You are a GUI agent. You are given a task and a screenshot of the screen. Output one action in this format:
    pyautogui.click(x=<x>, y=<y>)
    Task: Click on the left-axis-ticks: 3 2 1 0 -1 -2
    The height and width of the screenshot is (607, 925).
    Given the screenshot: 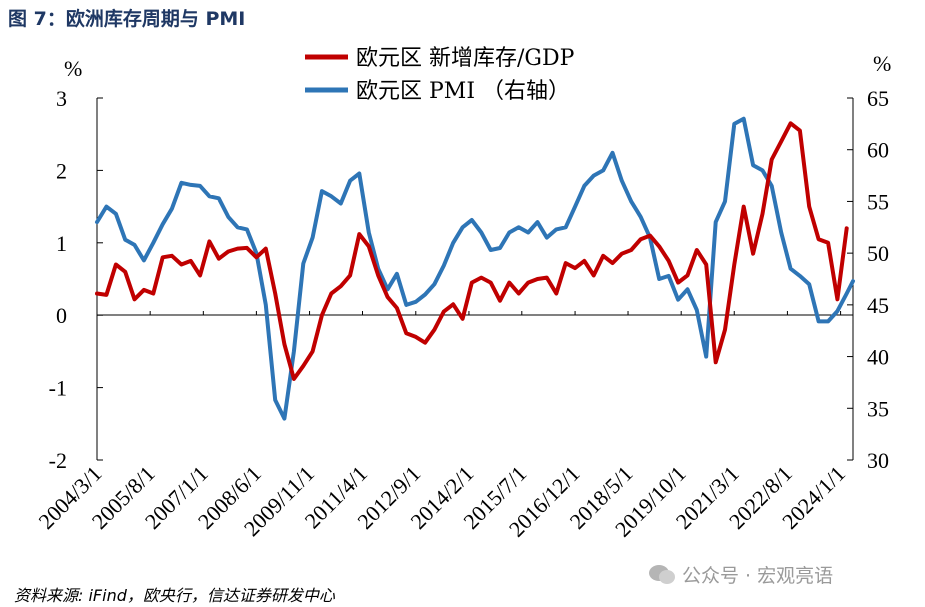 What is the action you would take?
    pyautogui.click(x=76, y=279)
    